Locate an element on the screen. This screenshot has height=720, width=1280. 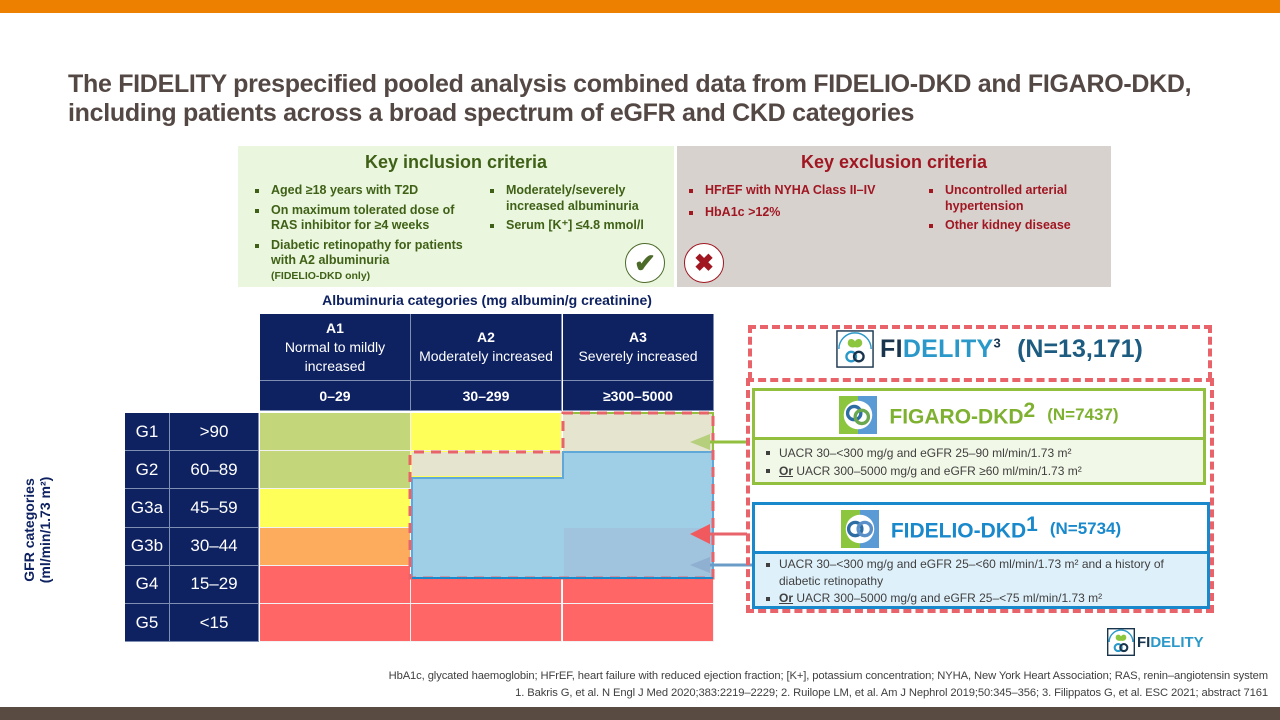
albuminuria-column-header: A1 Normal to mildly increased is located at coordinates (335, 347).